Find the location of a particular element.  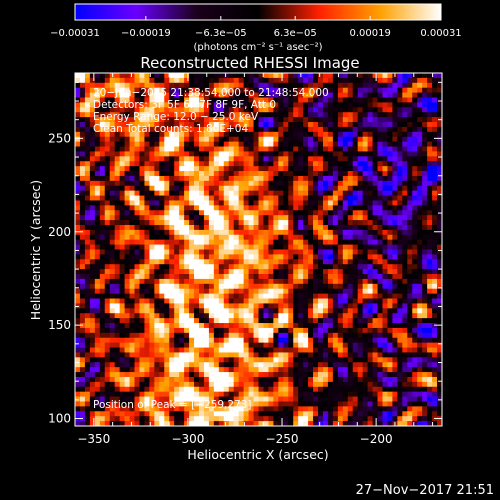

colorbar-tick-label: −6.3e−05 is located at coordinates (221, 33).